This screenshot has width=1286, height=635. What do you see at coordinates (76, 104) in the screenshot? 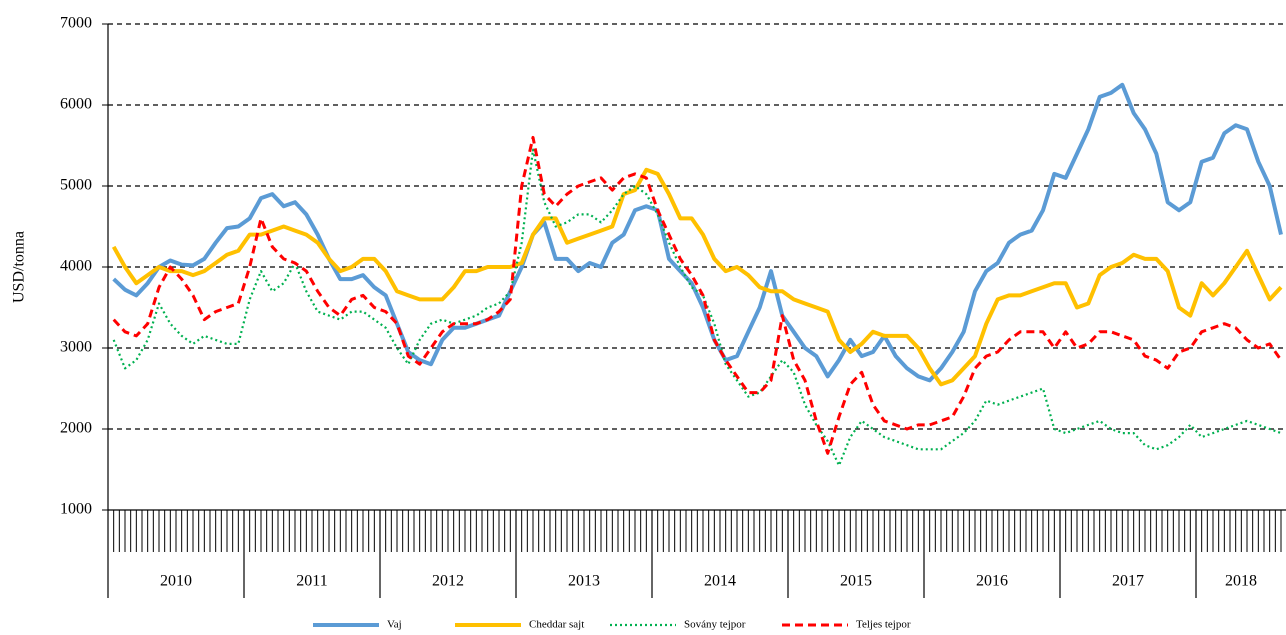
I see `y-tick-label: 6000` at bounding box center [76, 104].